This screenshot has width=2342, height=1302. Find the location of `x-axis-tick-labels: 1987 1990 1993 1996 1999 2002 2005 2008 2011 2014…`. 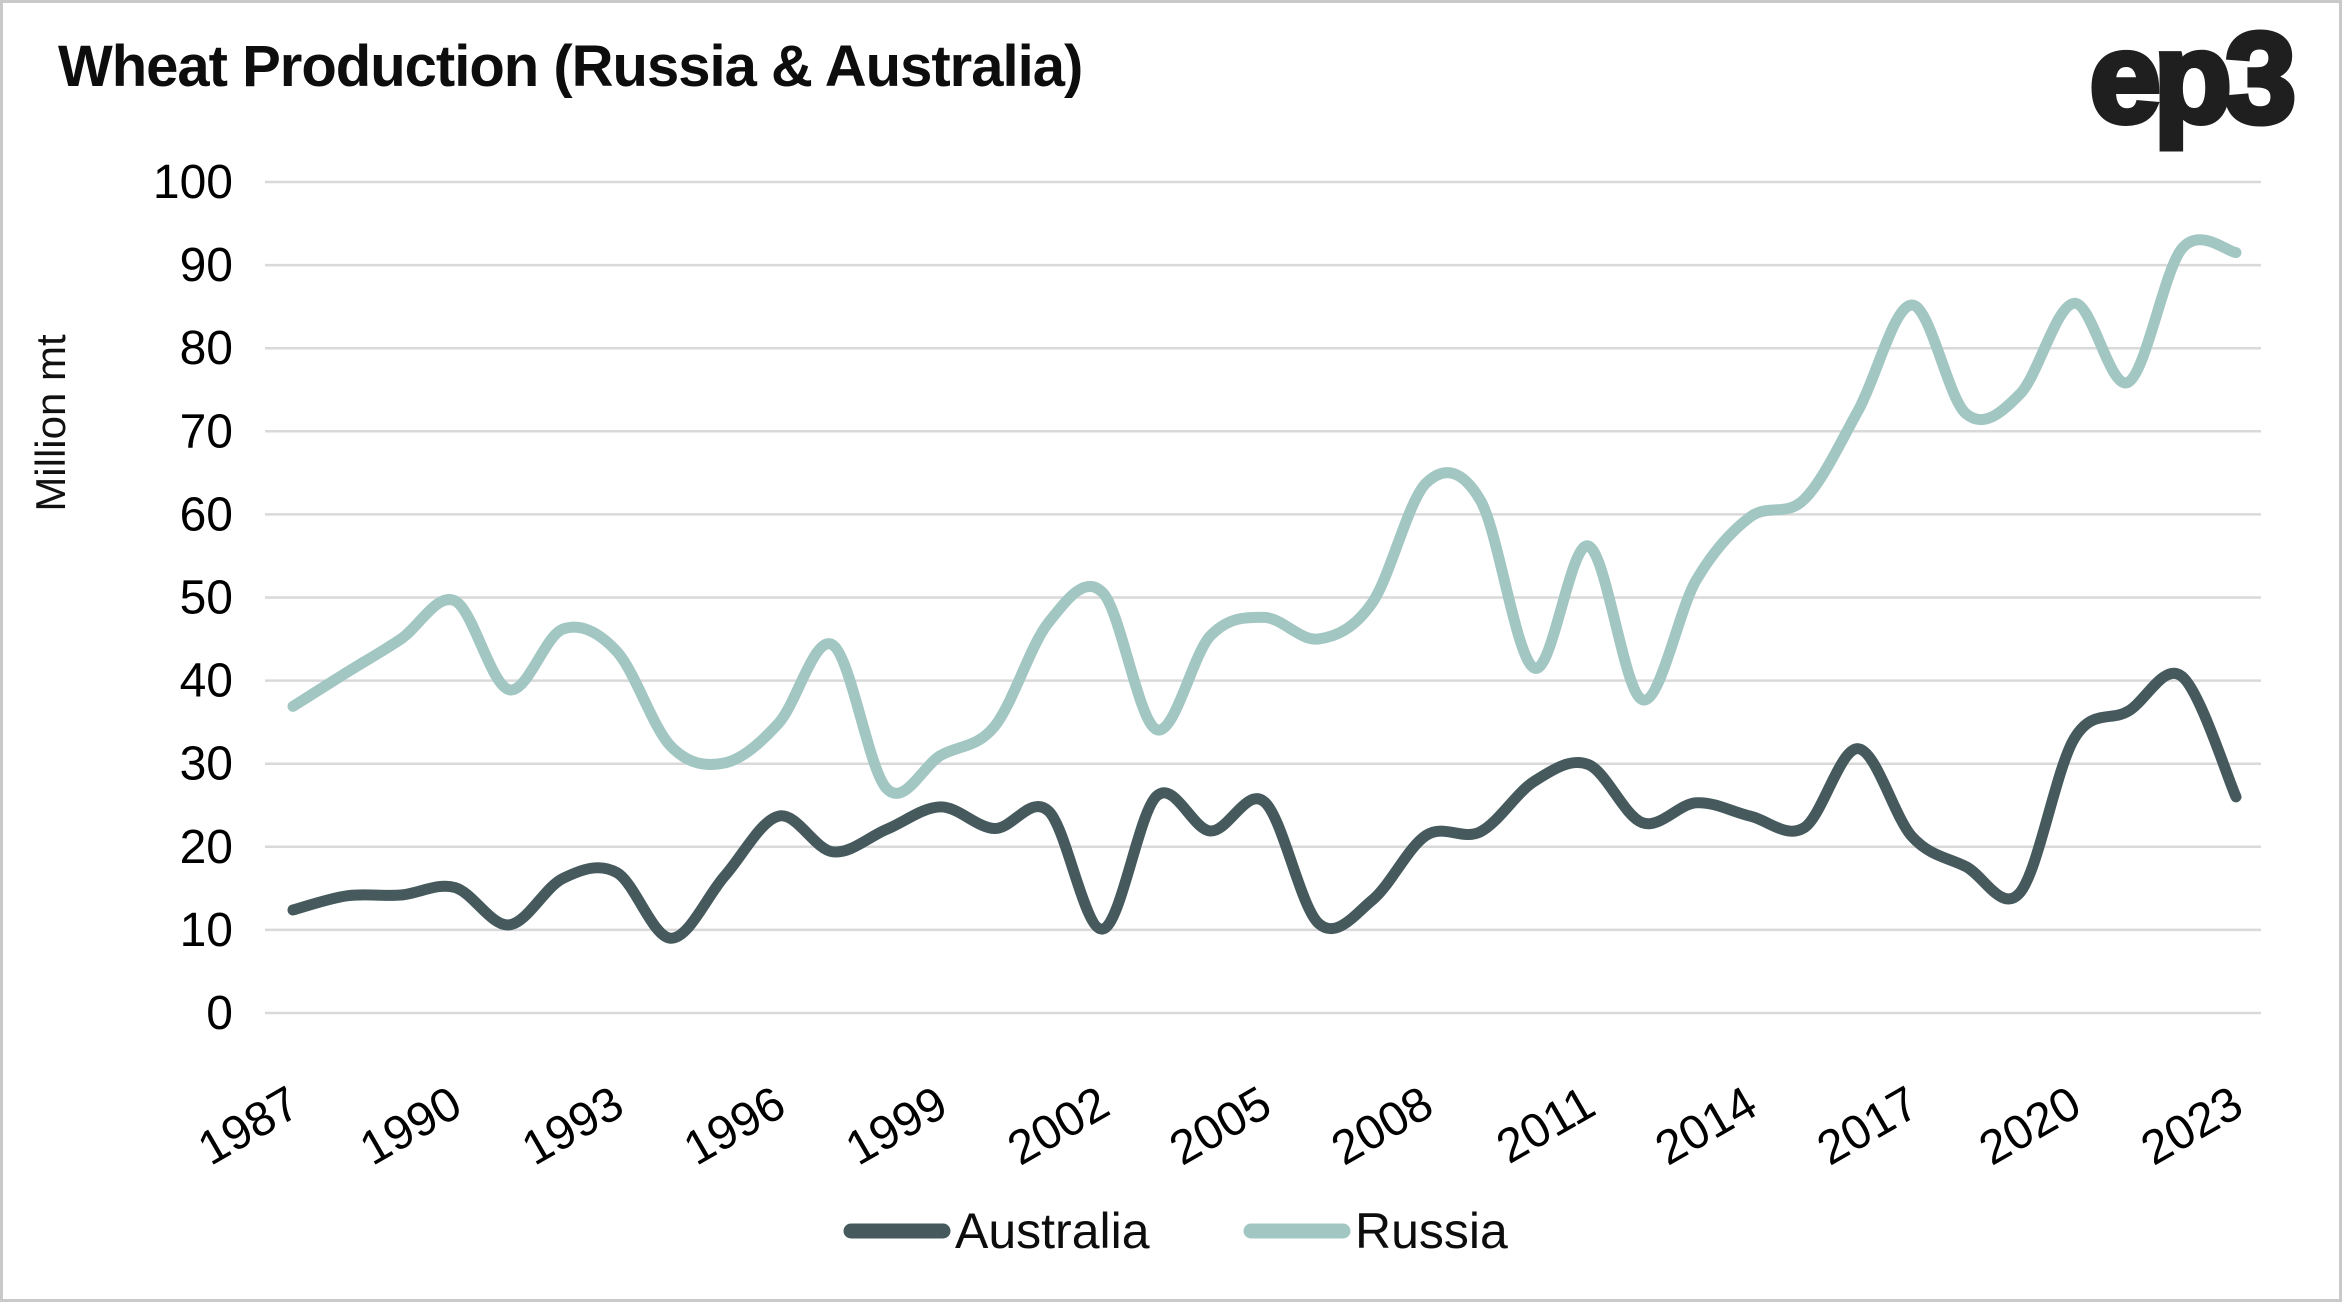

x-axis-tick-labels: 1987 1990 1993 1996 1999 2002 2005 2008 2011 2014… is located at coordinates (1221, 1126).